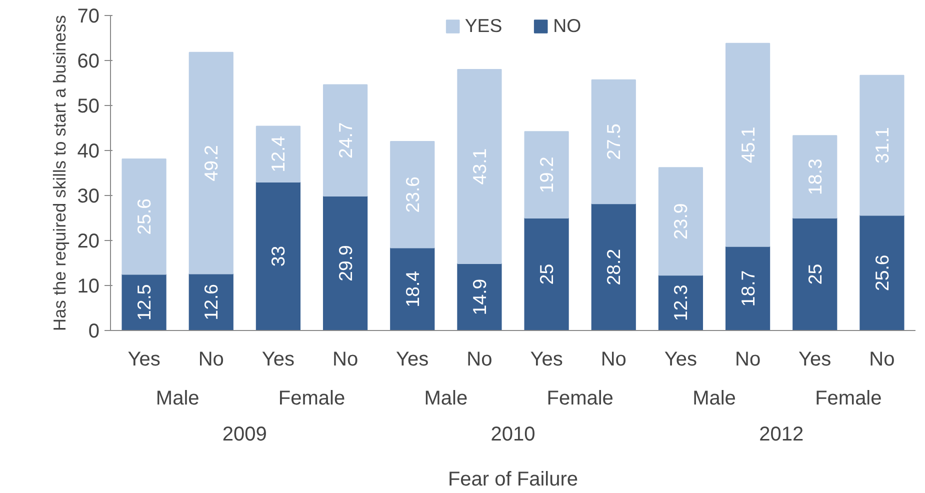 The image size is (925, 493). What do you see at coordinates (483, 26) in the screenshot?
I see `legend-label: YES` at bounding box center [483, 26].